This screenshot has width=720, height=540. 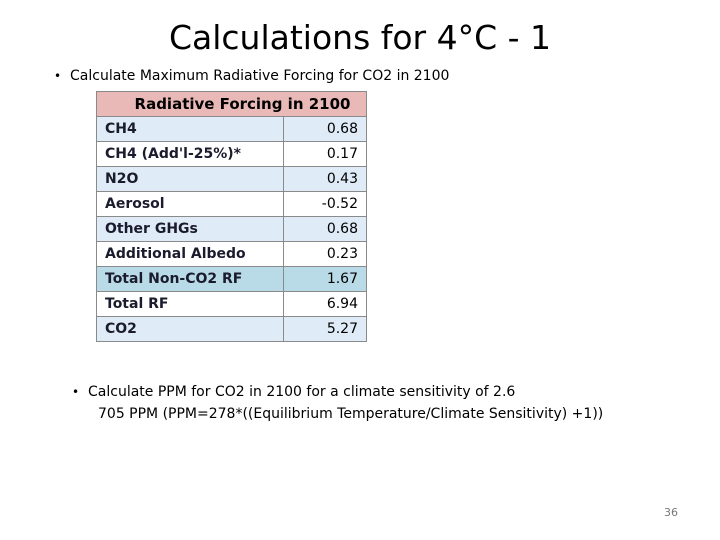 I want to click on page-number: 36, so click(x=671, y=512).